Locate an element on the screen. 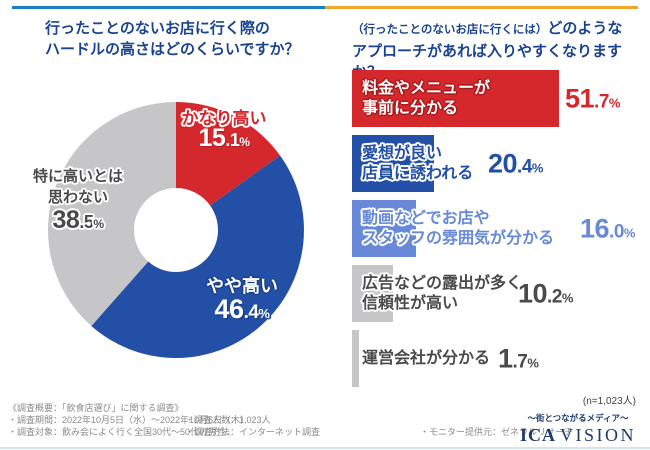 The height and width of the screenshot is (450, 650). ica-vision-logo: ICA VISION is located at coordinates (578, 435).